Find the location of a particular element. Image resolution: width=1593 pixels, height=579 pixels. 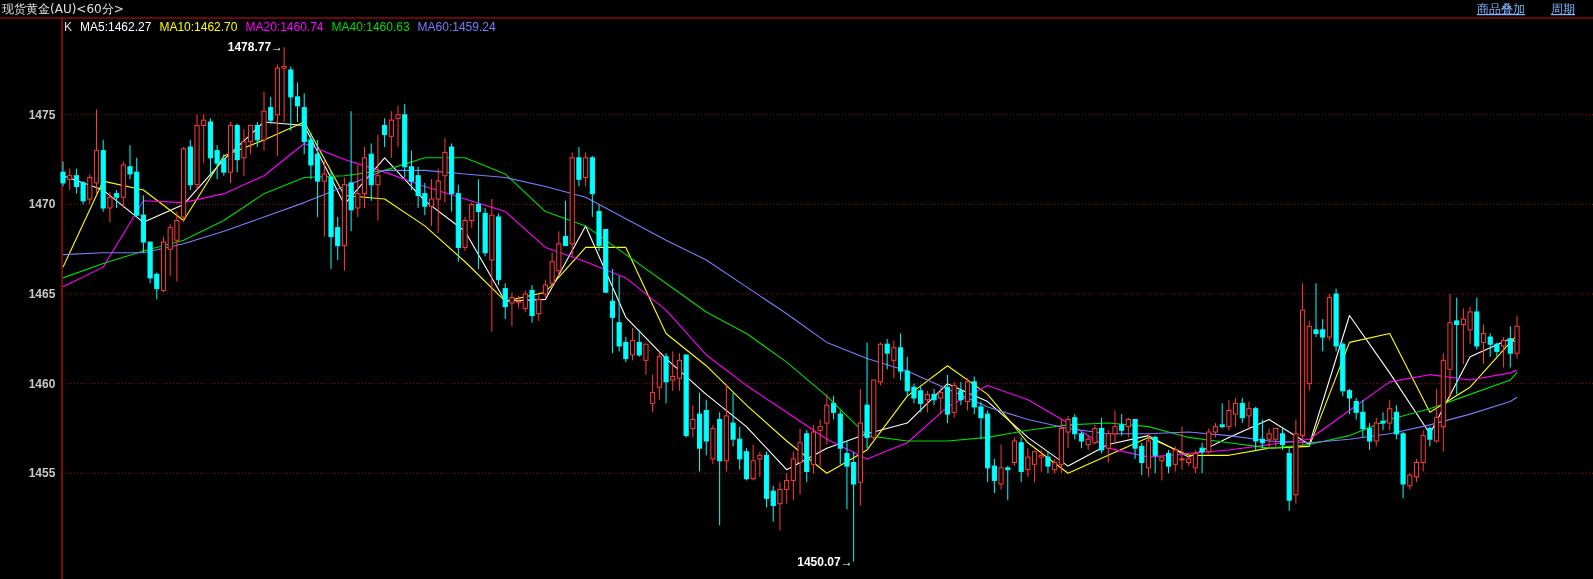

chart-title: 现货黄金(AU)<60分> is located at coordinates (63, 9).